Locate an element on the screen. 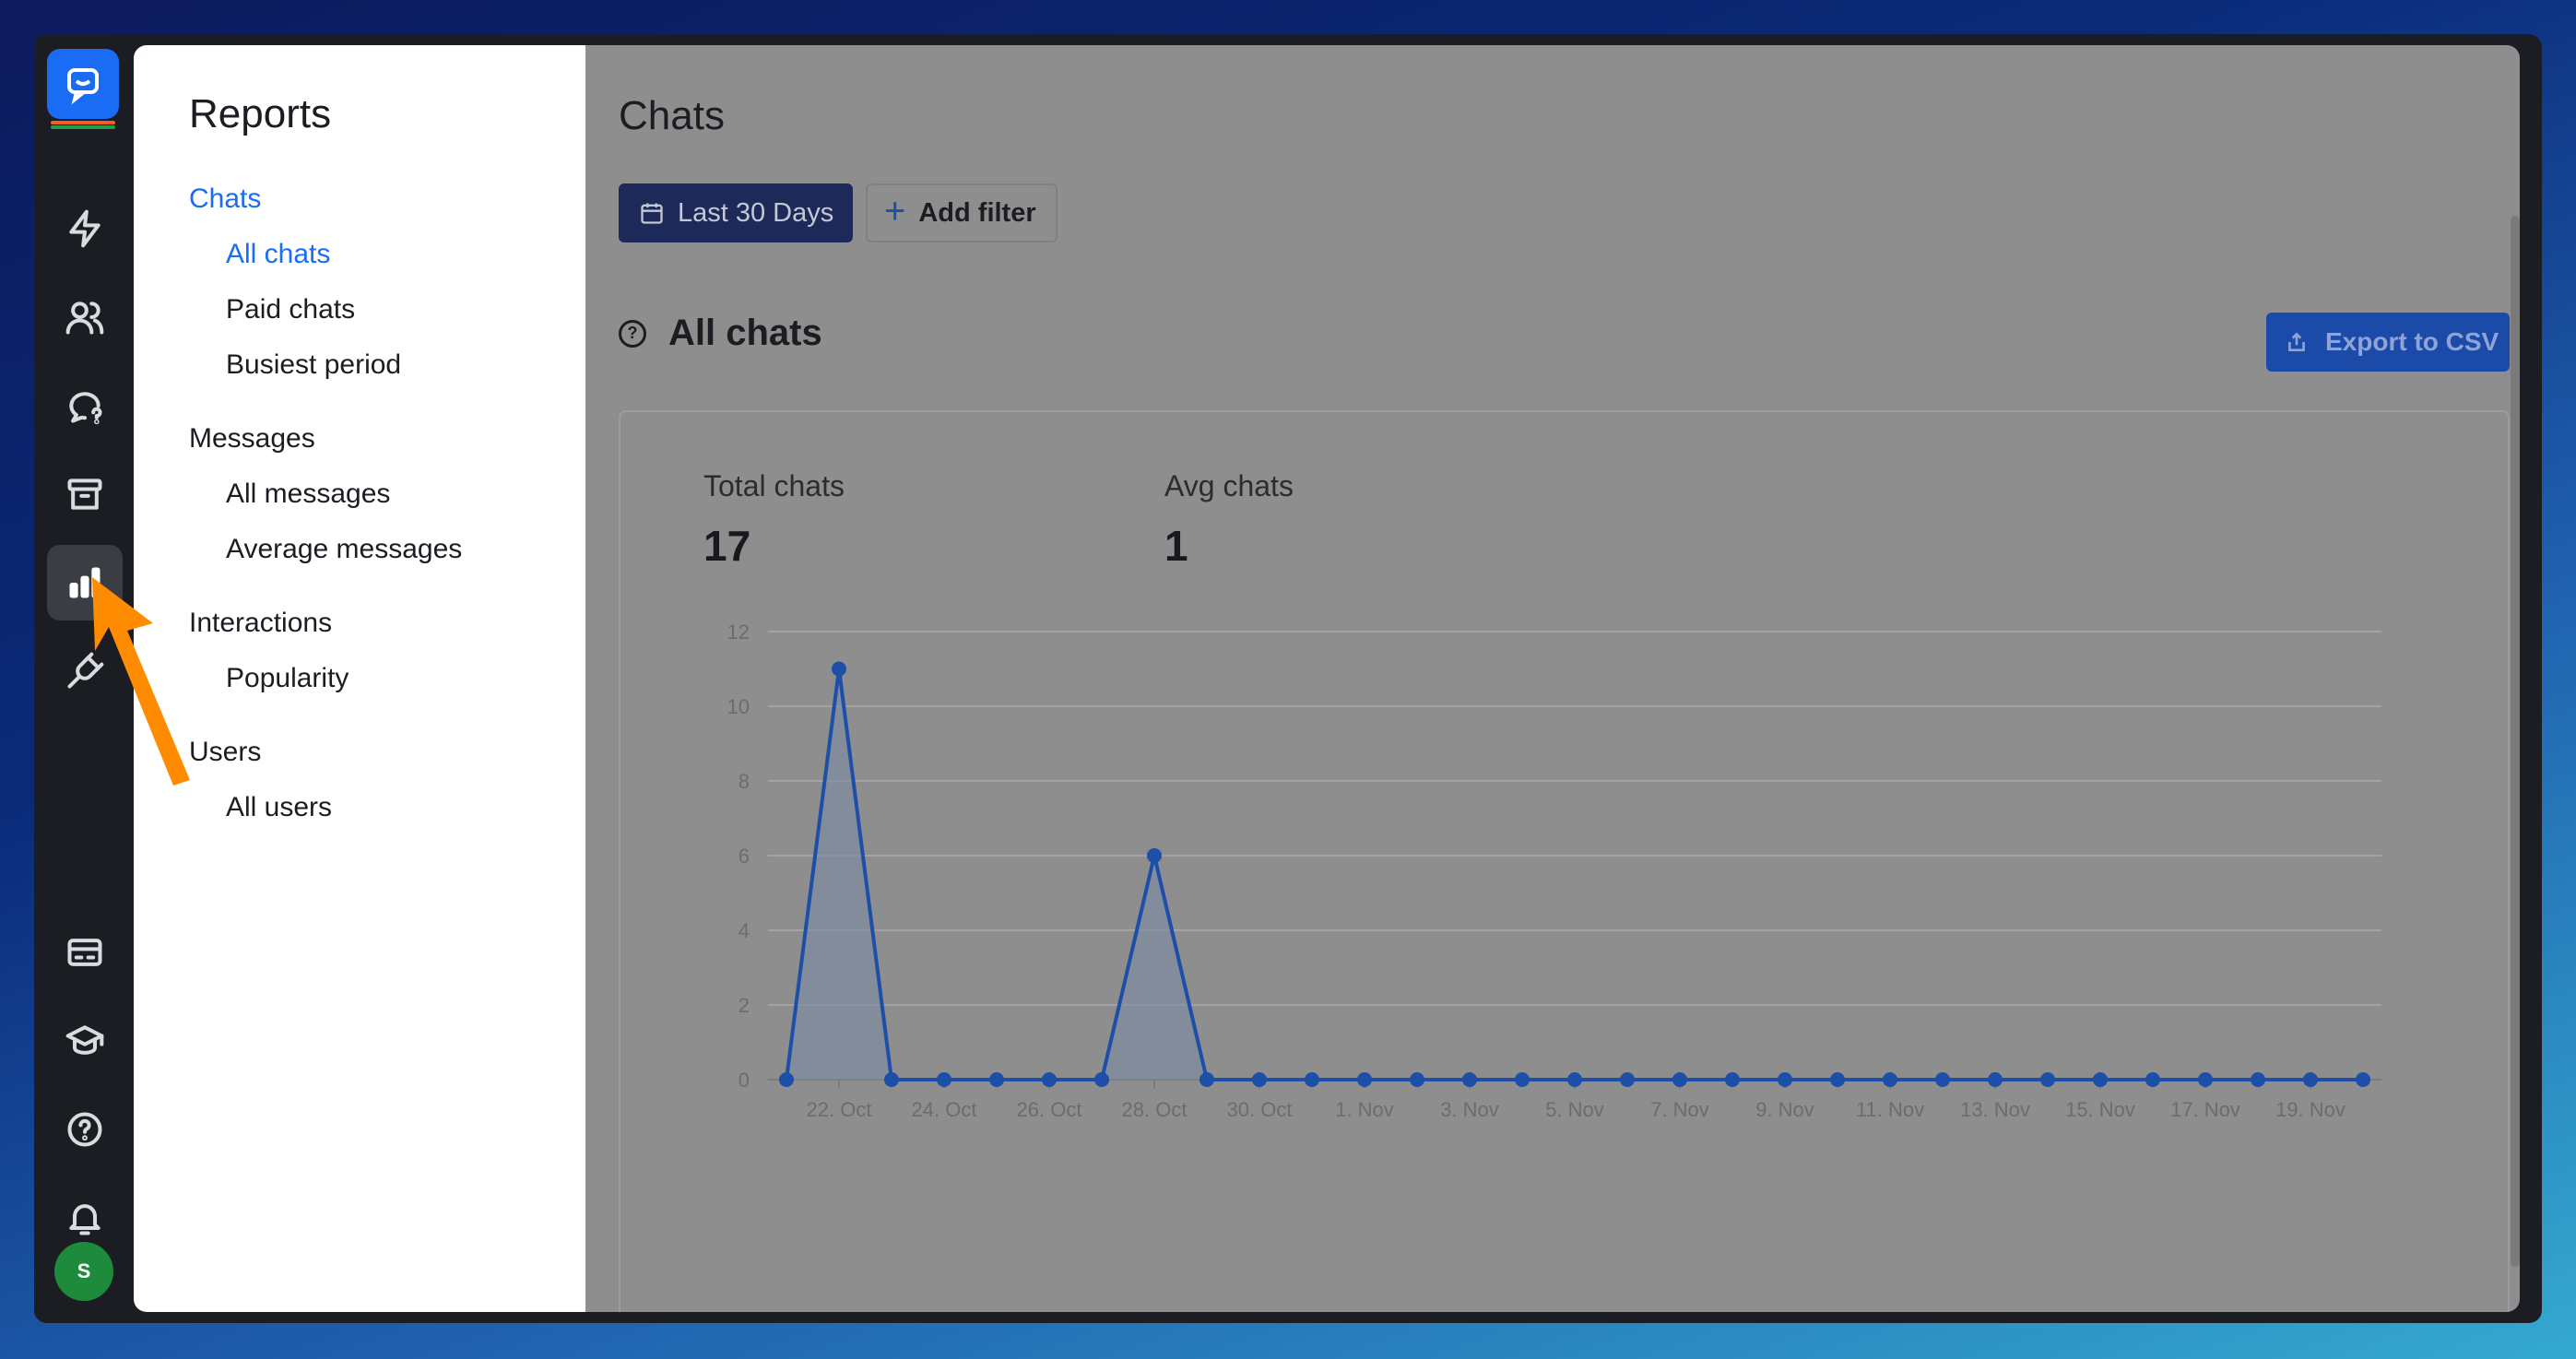  avg-chats-label: Avg chats is located at coordinates (1229, 485).